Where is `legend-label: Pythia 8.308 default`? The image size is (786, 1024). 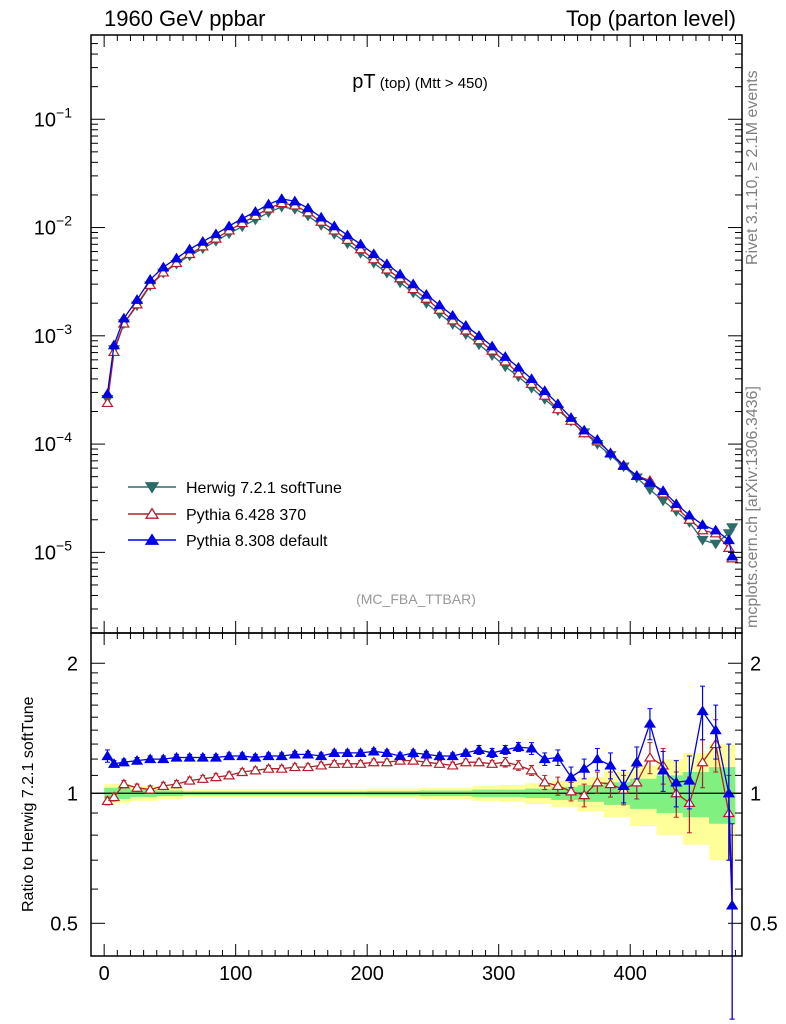 legend-label: Pythia 8.308 default is located at coordinates (257, 541).